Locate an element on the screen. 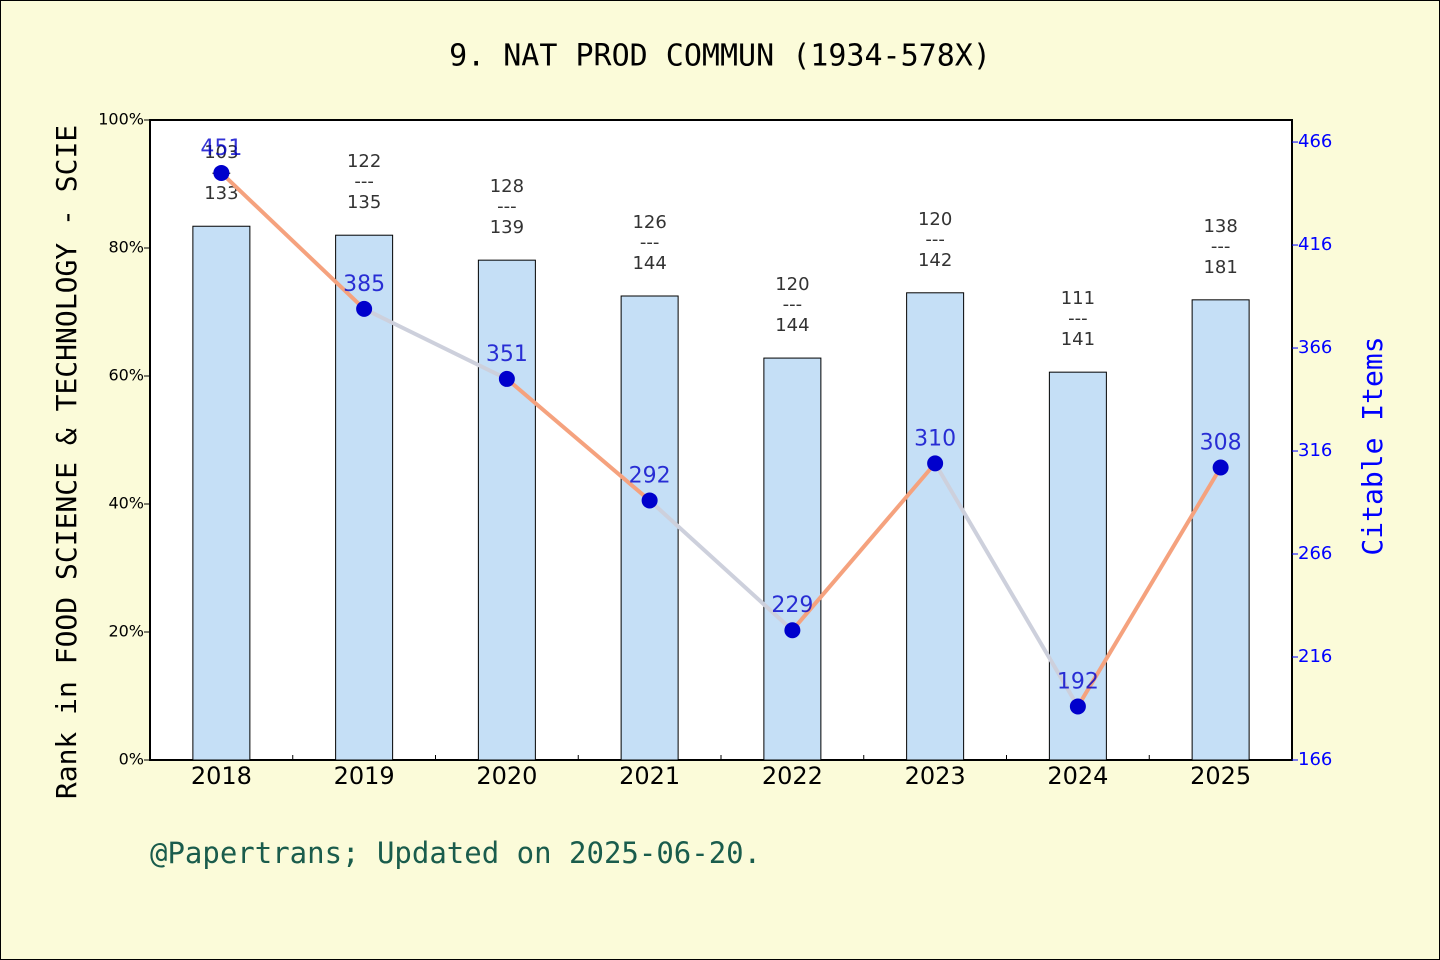  point-label: 451 is located at coordinates (221, 148).